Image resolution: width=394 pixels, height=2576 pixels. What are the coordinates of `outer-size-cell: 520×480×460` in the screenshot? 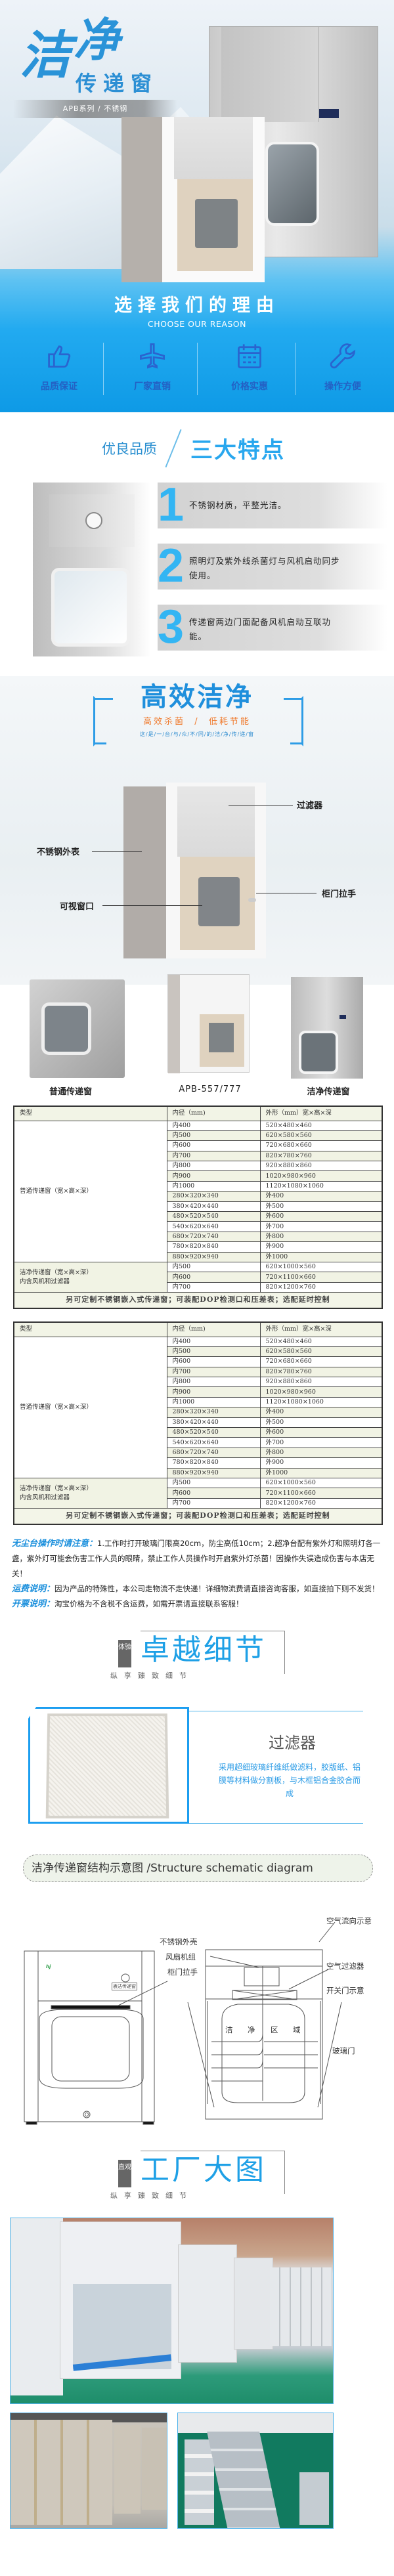 It's located at (321, 1341).